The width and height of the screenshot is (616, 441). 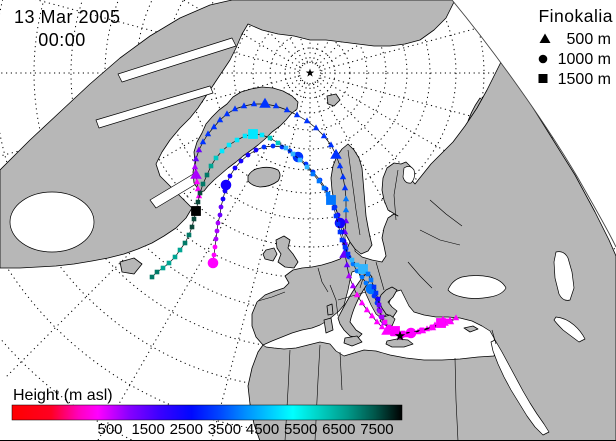 I want to click on mediterranean-sea, so click(x=379, y=315).